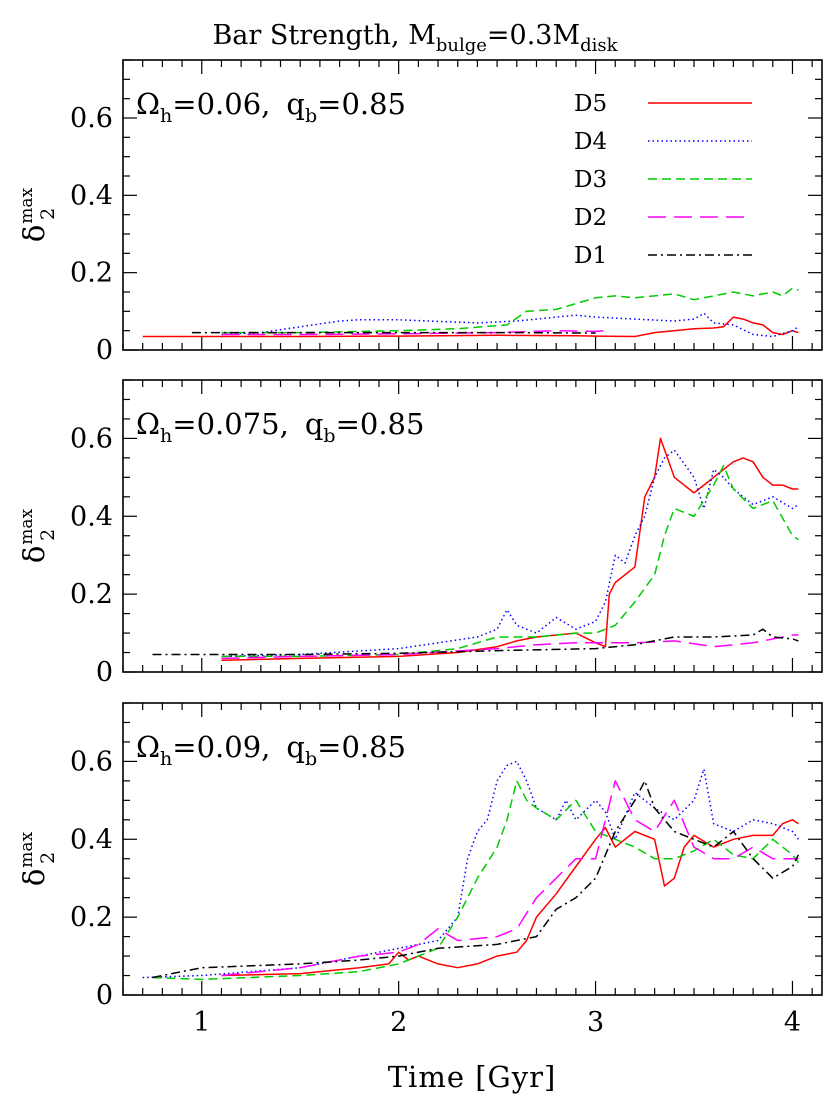  I want to click on legend-label-d3: D3, so click(590, 180).